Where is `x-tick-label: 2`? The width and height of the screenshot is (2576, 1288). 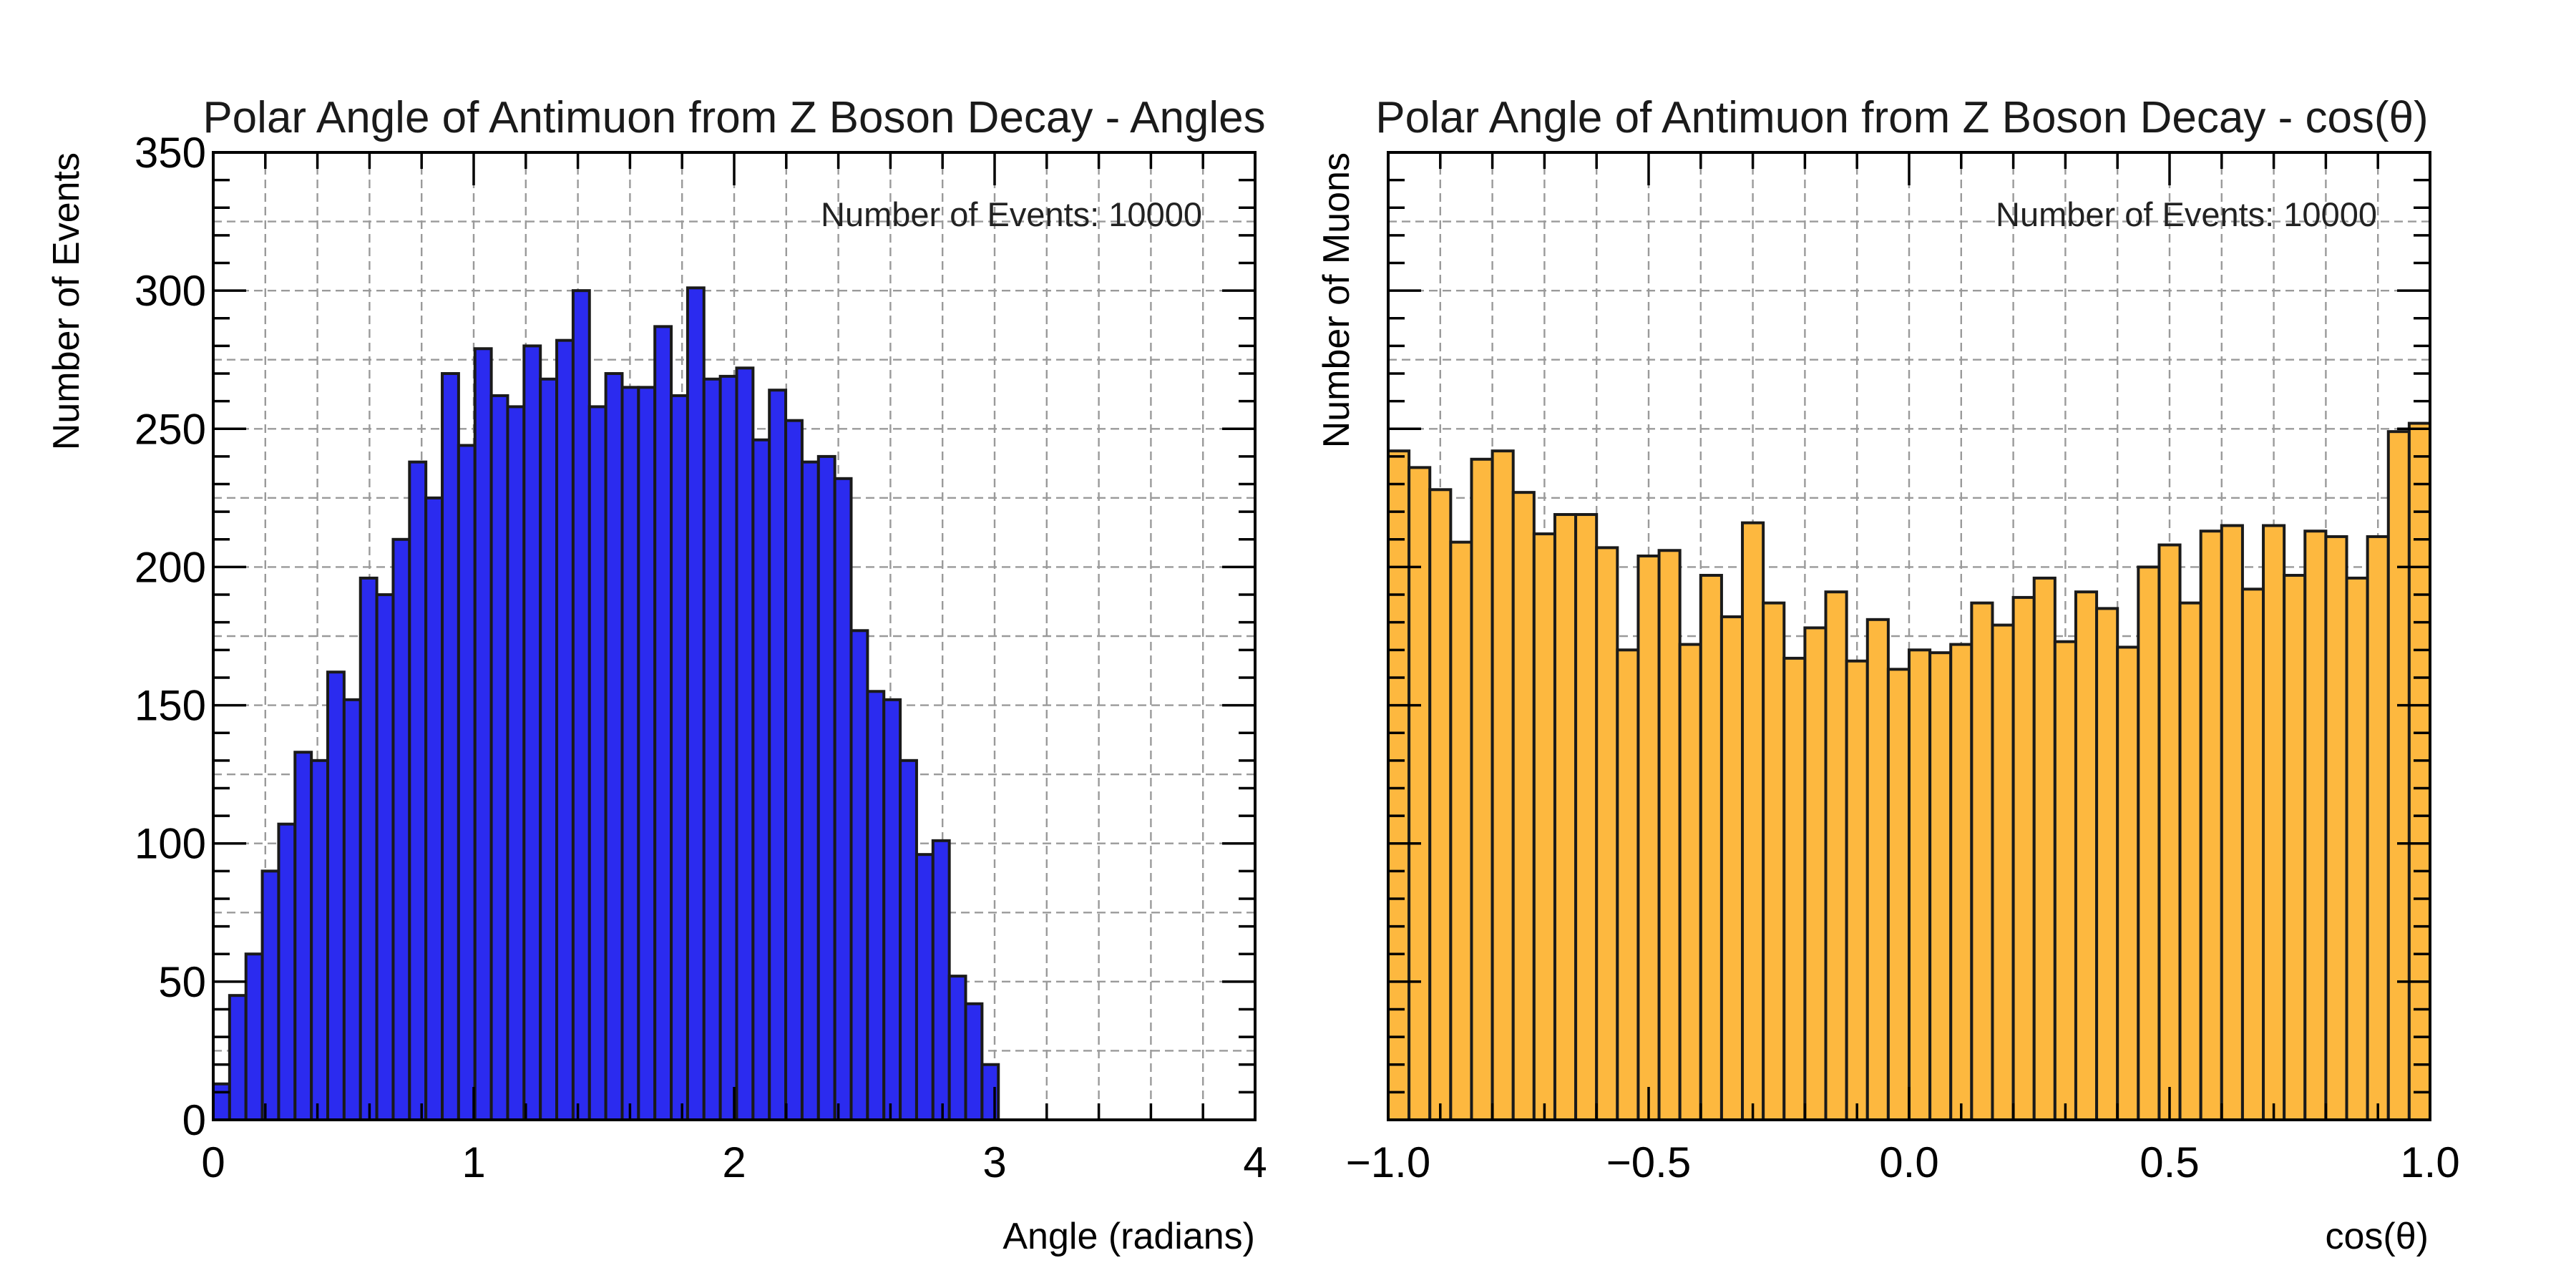 x-tick-label: 2 is located at coordinates (734, 1162).